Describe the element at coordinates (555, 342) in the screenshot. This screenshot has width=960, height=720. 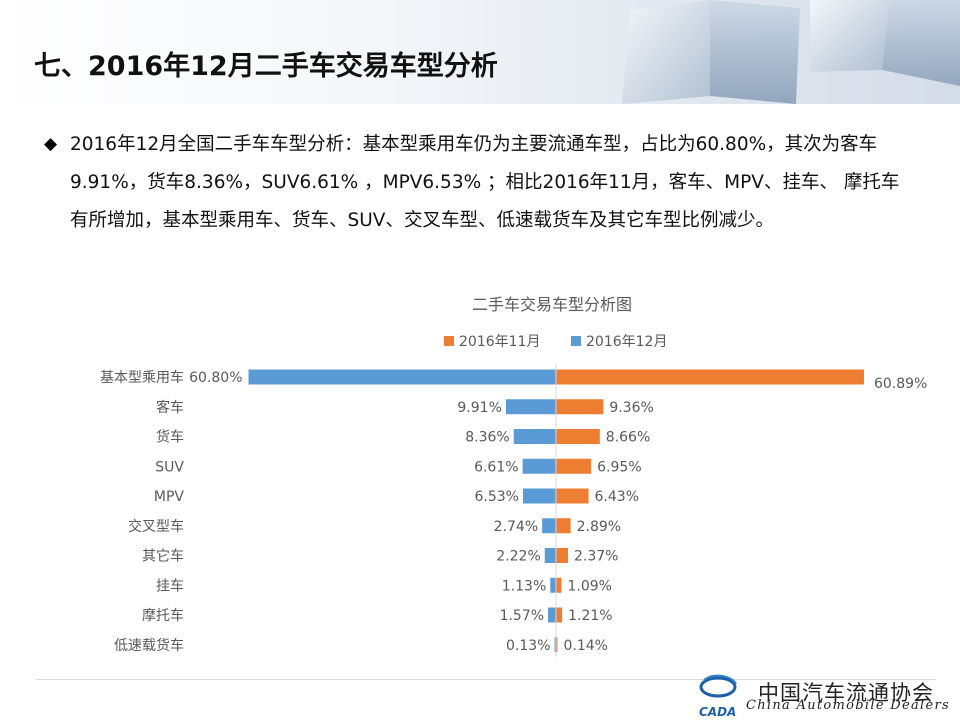
I see `chart-legend: 2016年11月 2016年12月` at that location.